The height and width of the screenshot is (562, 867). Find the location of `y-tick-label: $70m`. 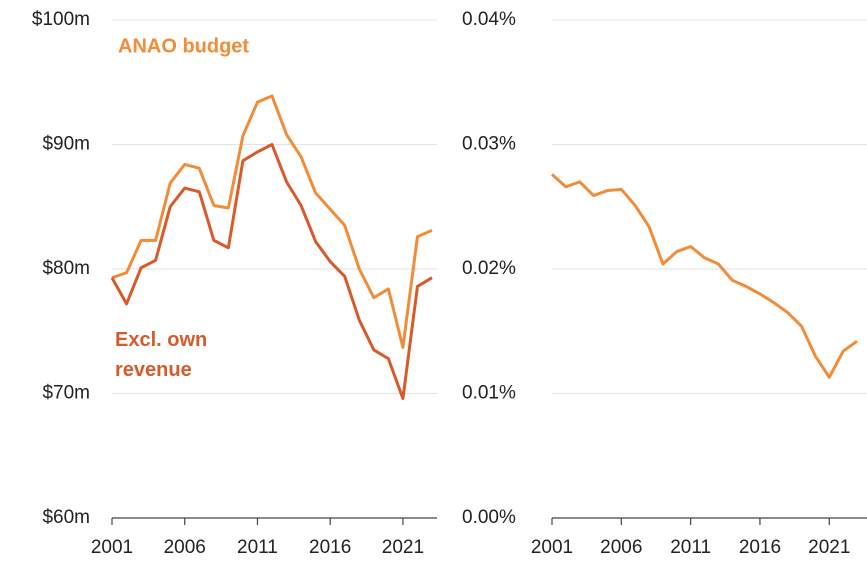

y-tick-label: $70m is located at coordinates (66, 393).